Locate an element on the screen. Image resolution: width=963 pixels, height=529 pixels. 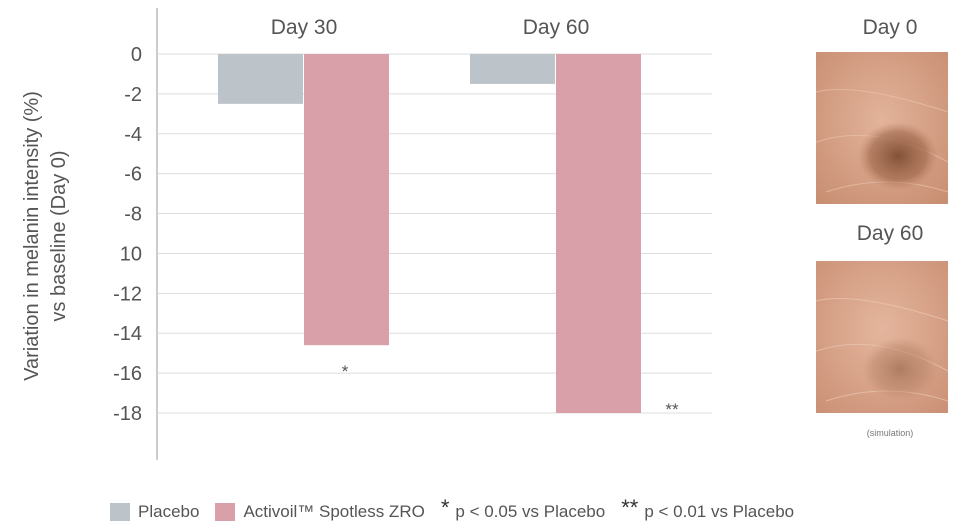
significance-annotation: * is located at coordinates (345, 371).